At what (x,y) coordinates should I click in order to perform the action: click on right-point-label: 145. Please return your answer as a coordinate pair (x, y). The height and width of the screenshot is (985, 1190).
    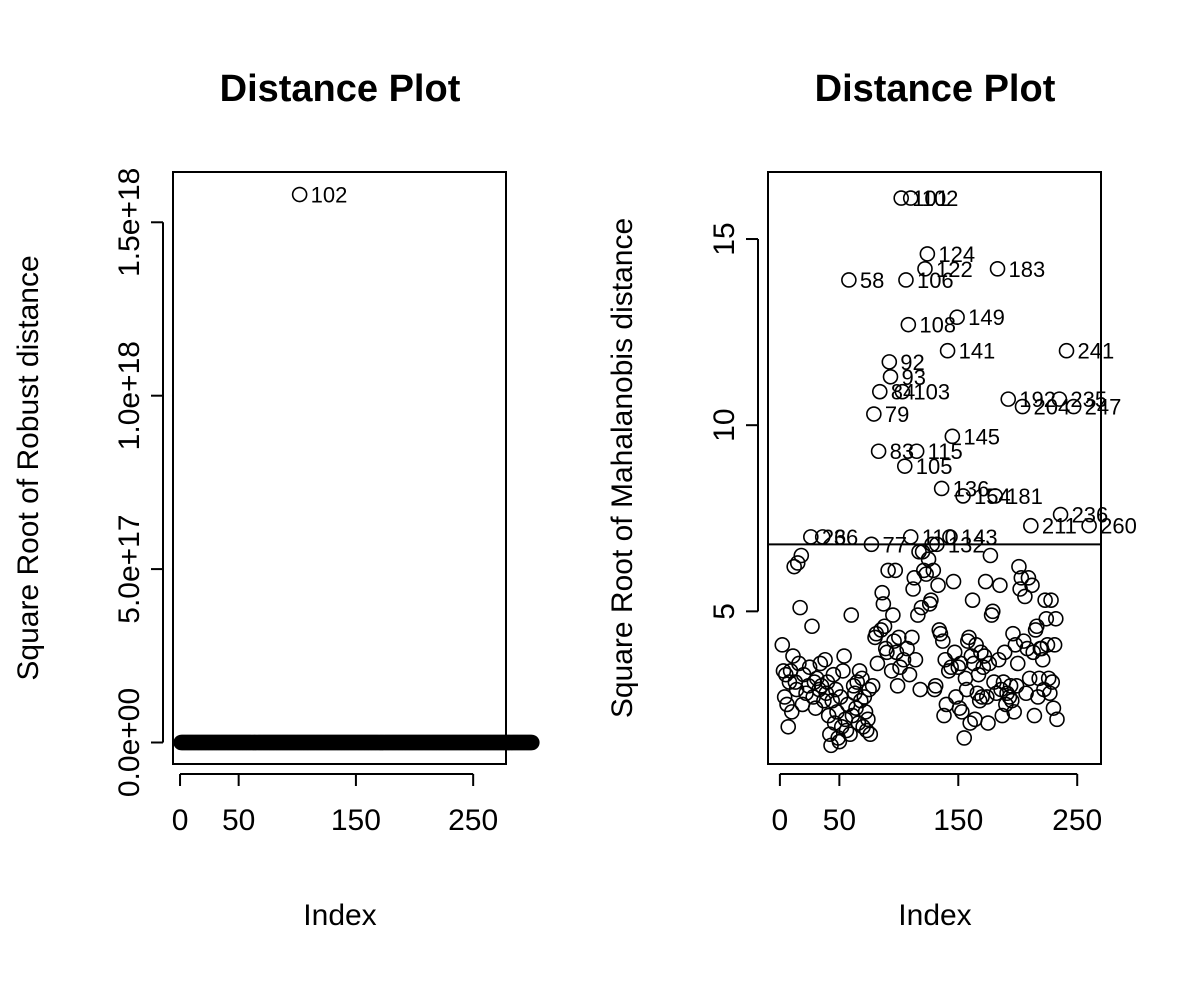
    Looking at the image, I should click on (981, 436).